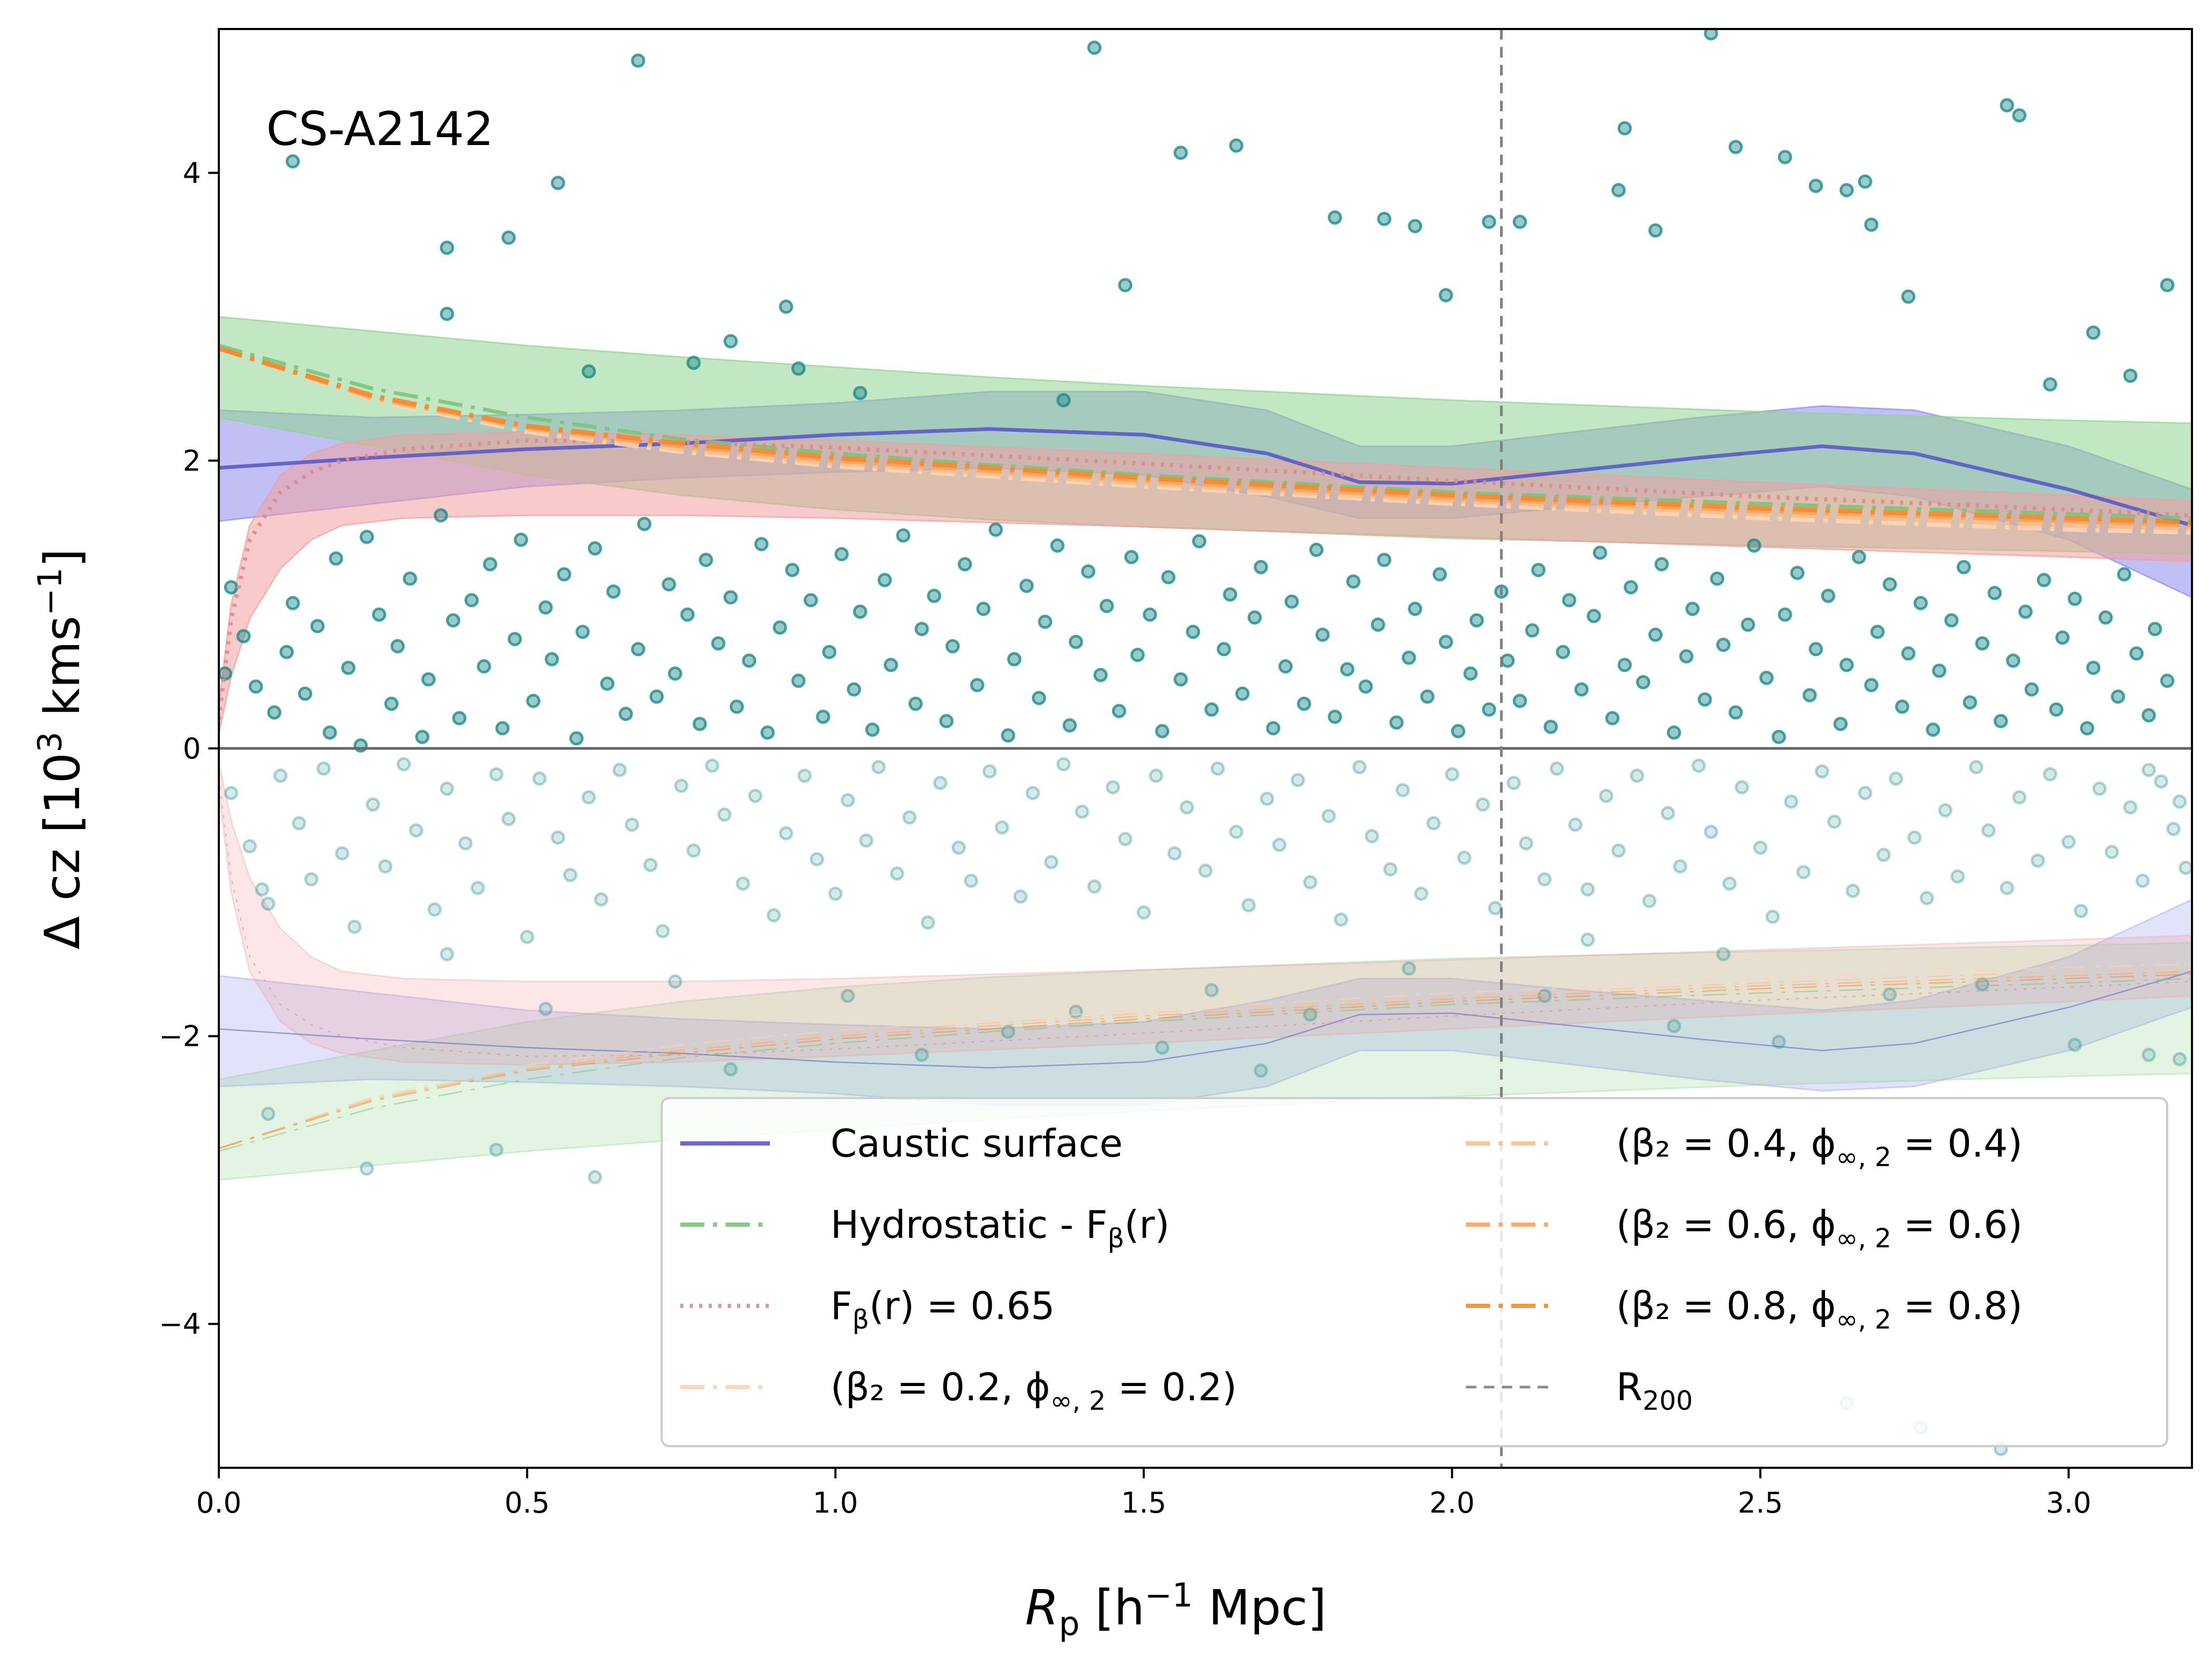 This screenshot has width=2212, height=1674. I want to click on x-tick-label: 1.0, so click(835, 1503).